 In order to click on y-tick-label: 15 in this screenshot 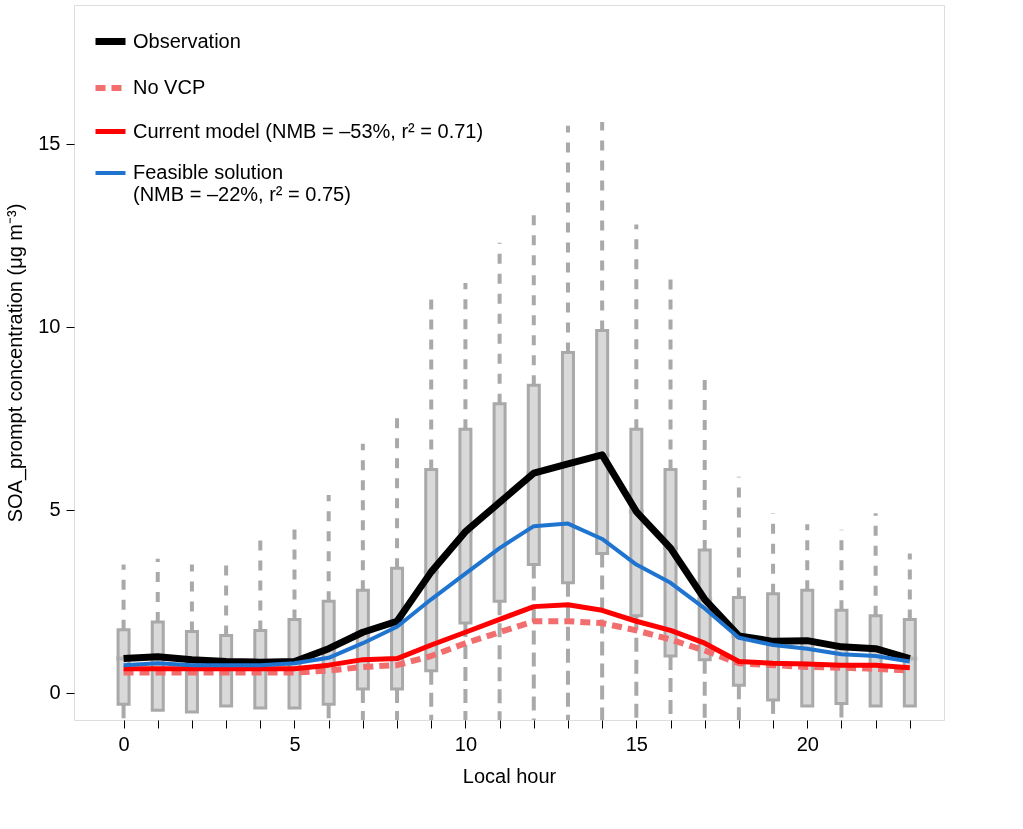, I will do `click(49, 143)`.